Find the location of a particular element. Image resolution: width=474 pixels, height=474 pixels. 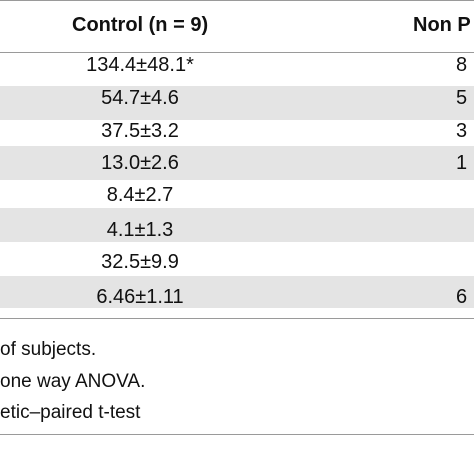

table-top-rule is located at coordinates (237, 0).